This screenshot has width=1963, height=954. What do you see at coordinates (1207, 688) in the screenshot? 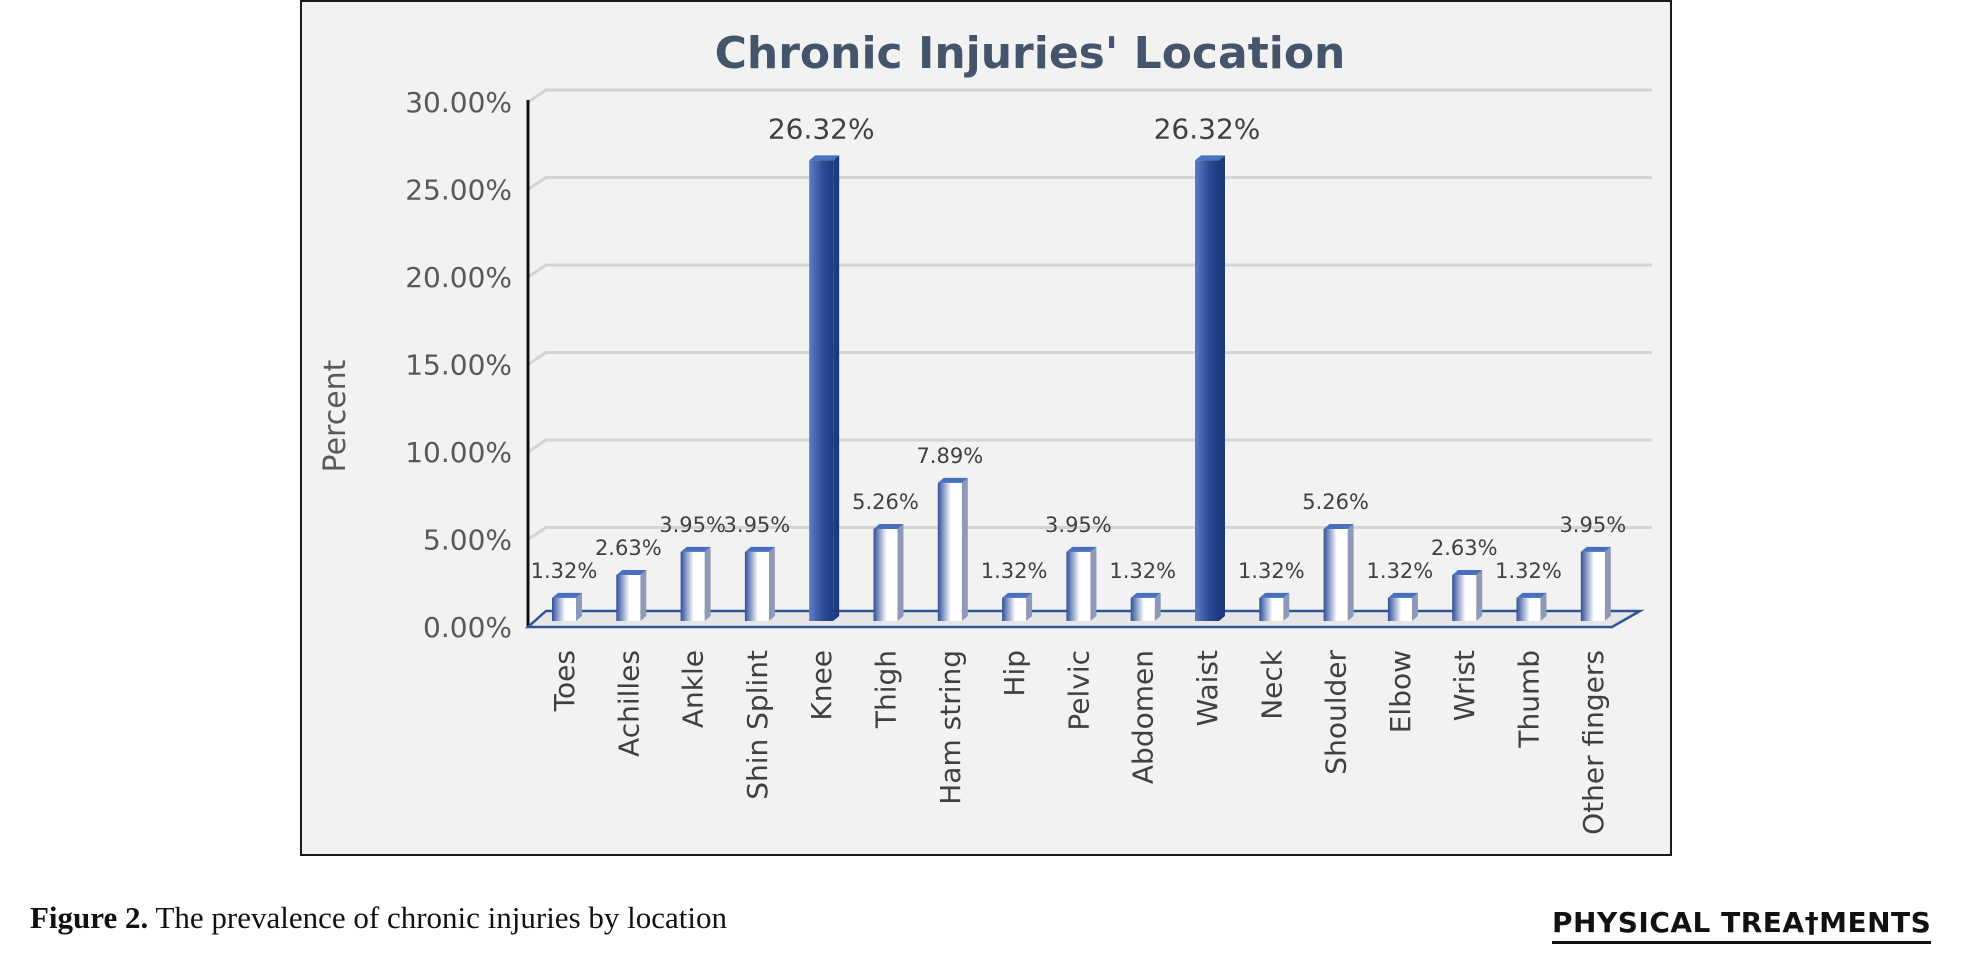
I see `x-tick-label: Waist` at bounding box center [1207, 688].